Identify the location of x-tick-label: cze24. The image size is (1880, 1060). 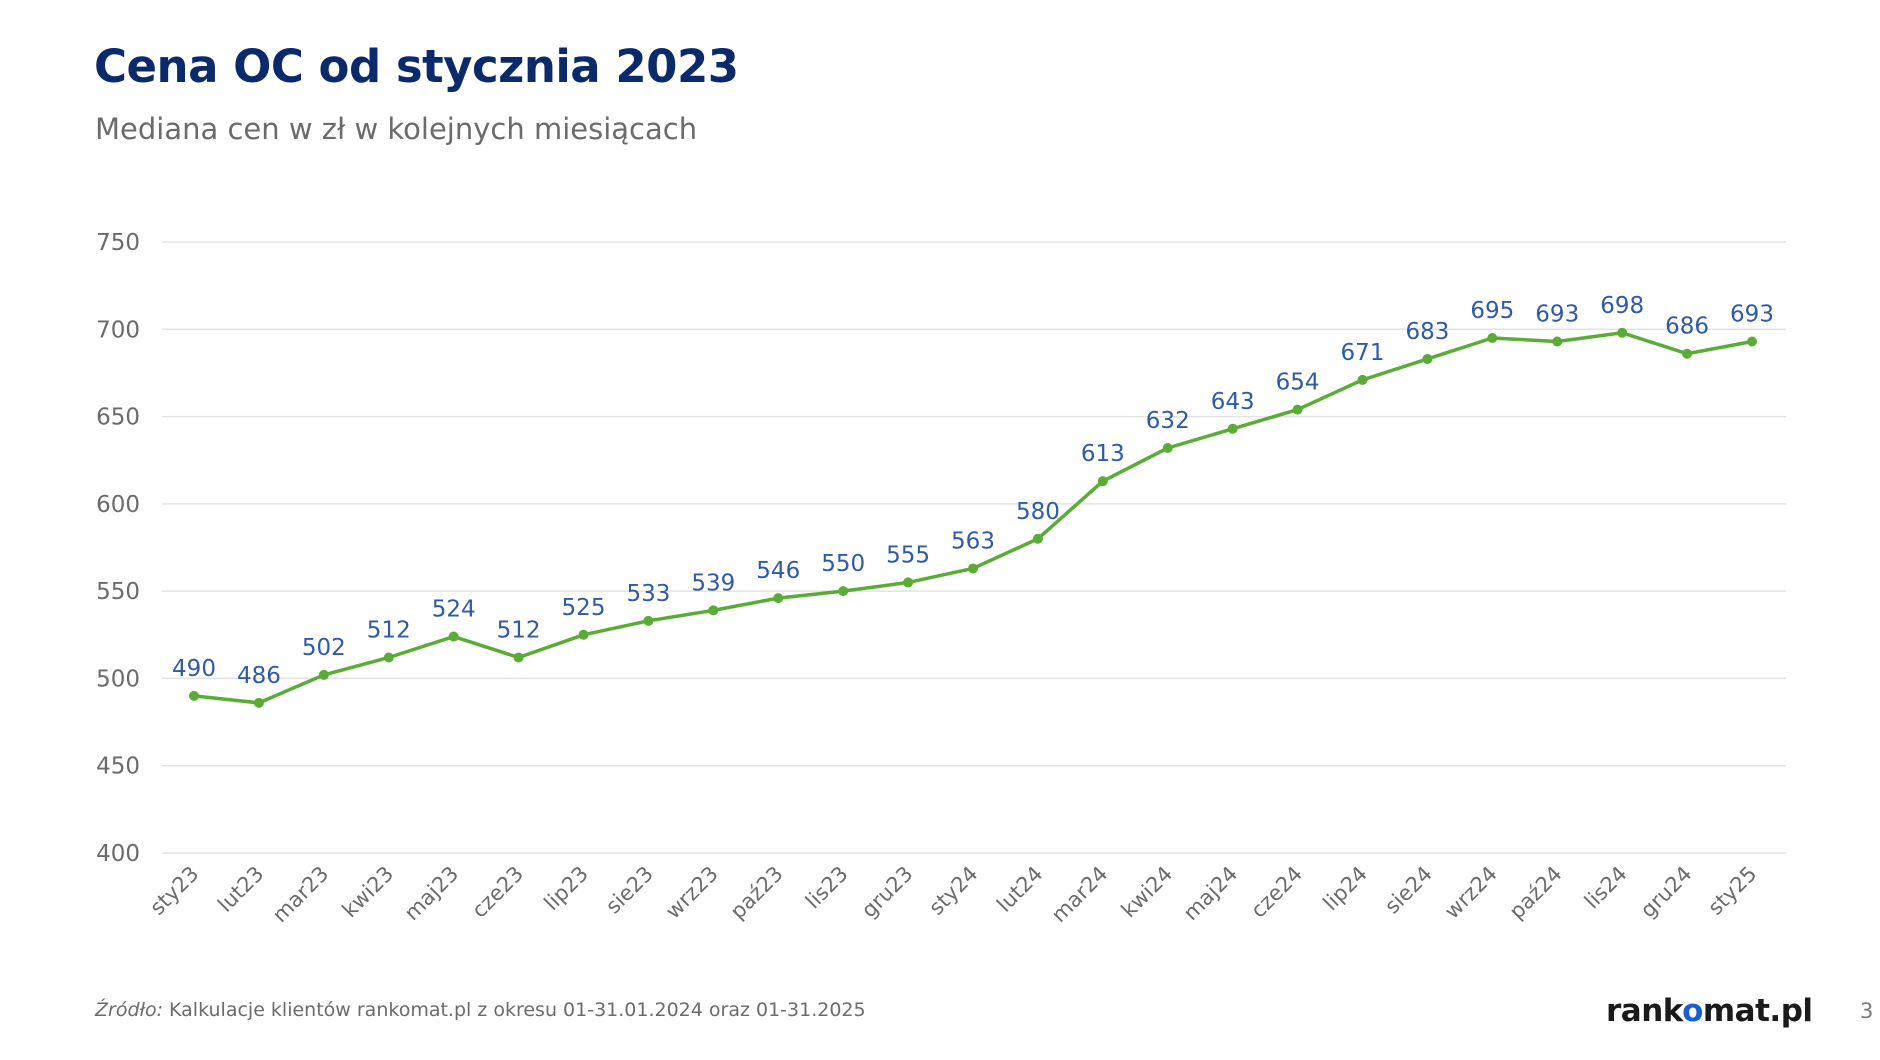
(1276, 892).